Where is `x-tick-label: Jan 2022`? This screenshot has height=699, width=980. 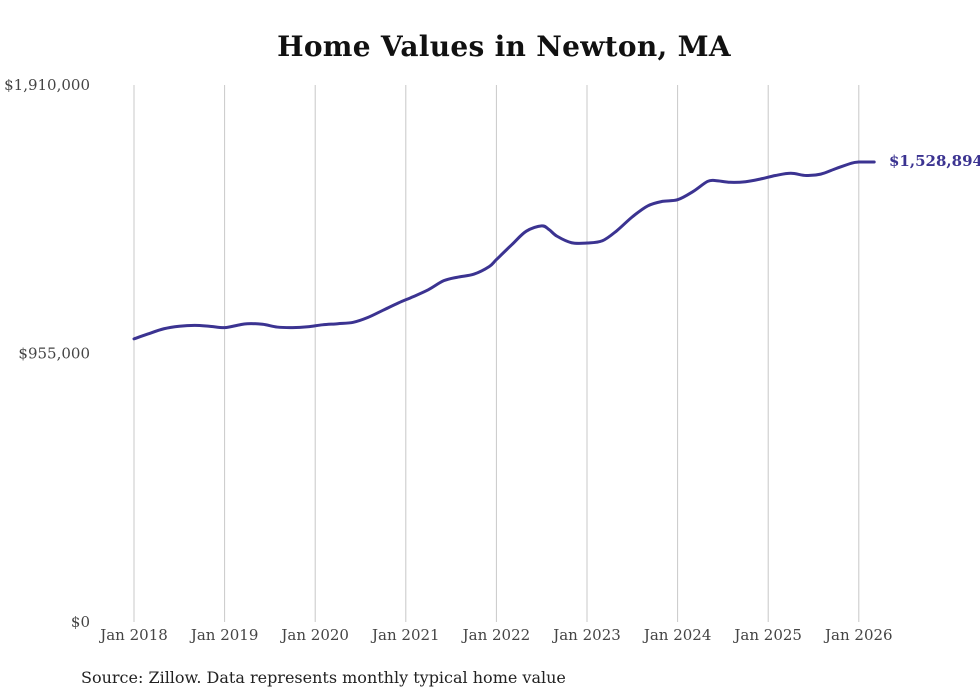
x-tick-label: Jan 2022 is located at coordinates (496, 635).